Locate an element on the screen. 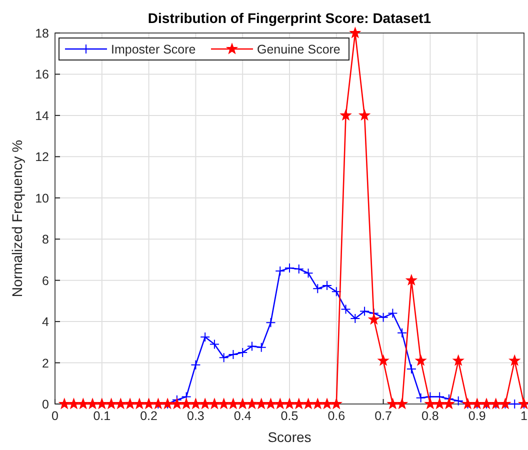  x-tick-label: 0.9 is located at coordinates (477, 416).